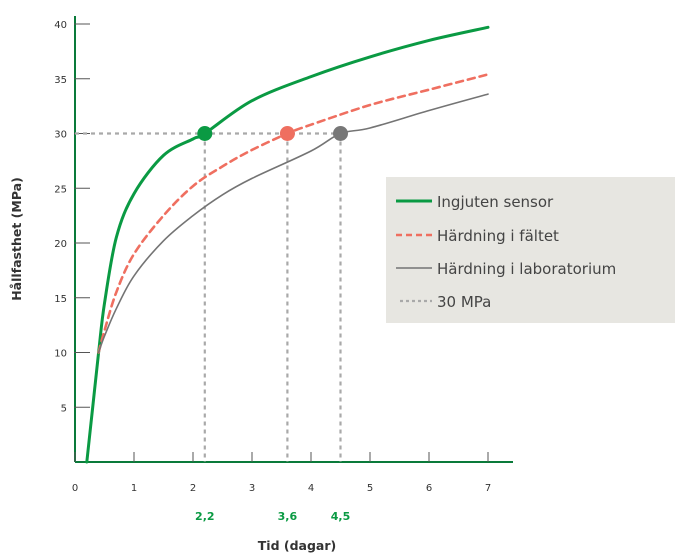 The image size is (675, 560). What do you see at coordinates (60, 189) in the screenshot?
I see `y-tick-label-25: 25` at bounding box center [60, 189].